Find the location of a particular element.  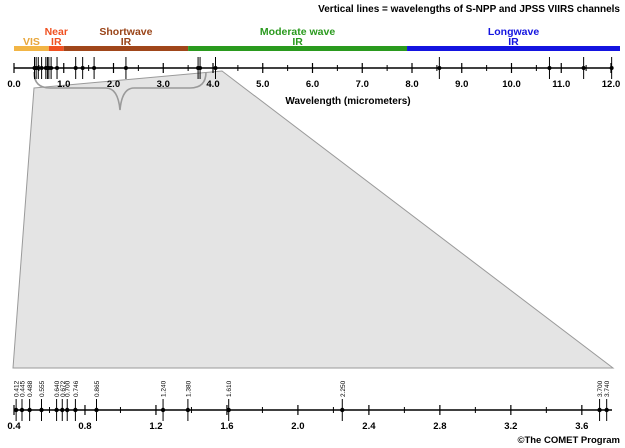

top-tick-label: 4.0 is located at coordinates (212, 84).